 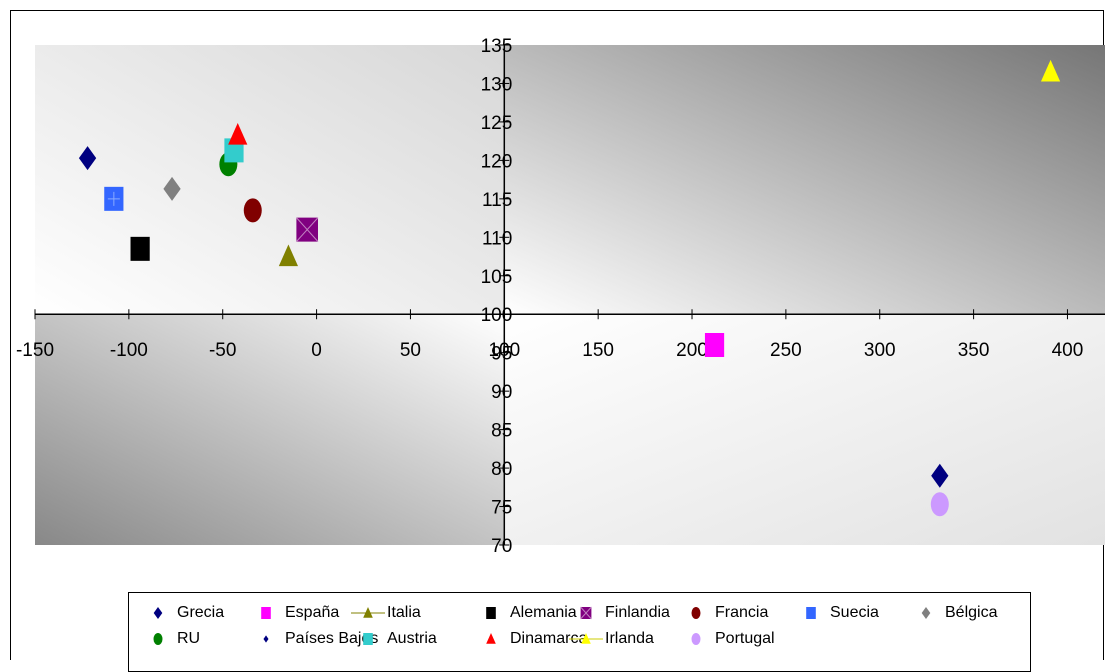 I want to click on x-tick-label: 350, so click(x=974, y=350).